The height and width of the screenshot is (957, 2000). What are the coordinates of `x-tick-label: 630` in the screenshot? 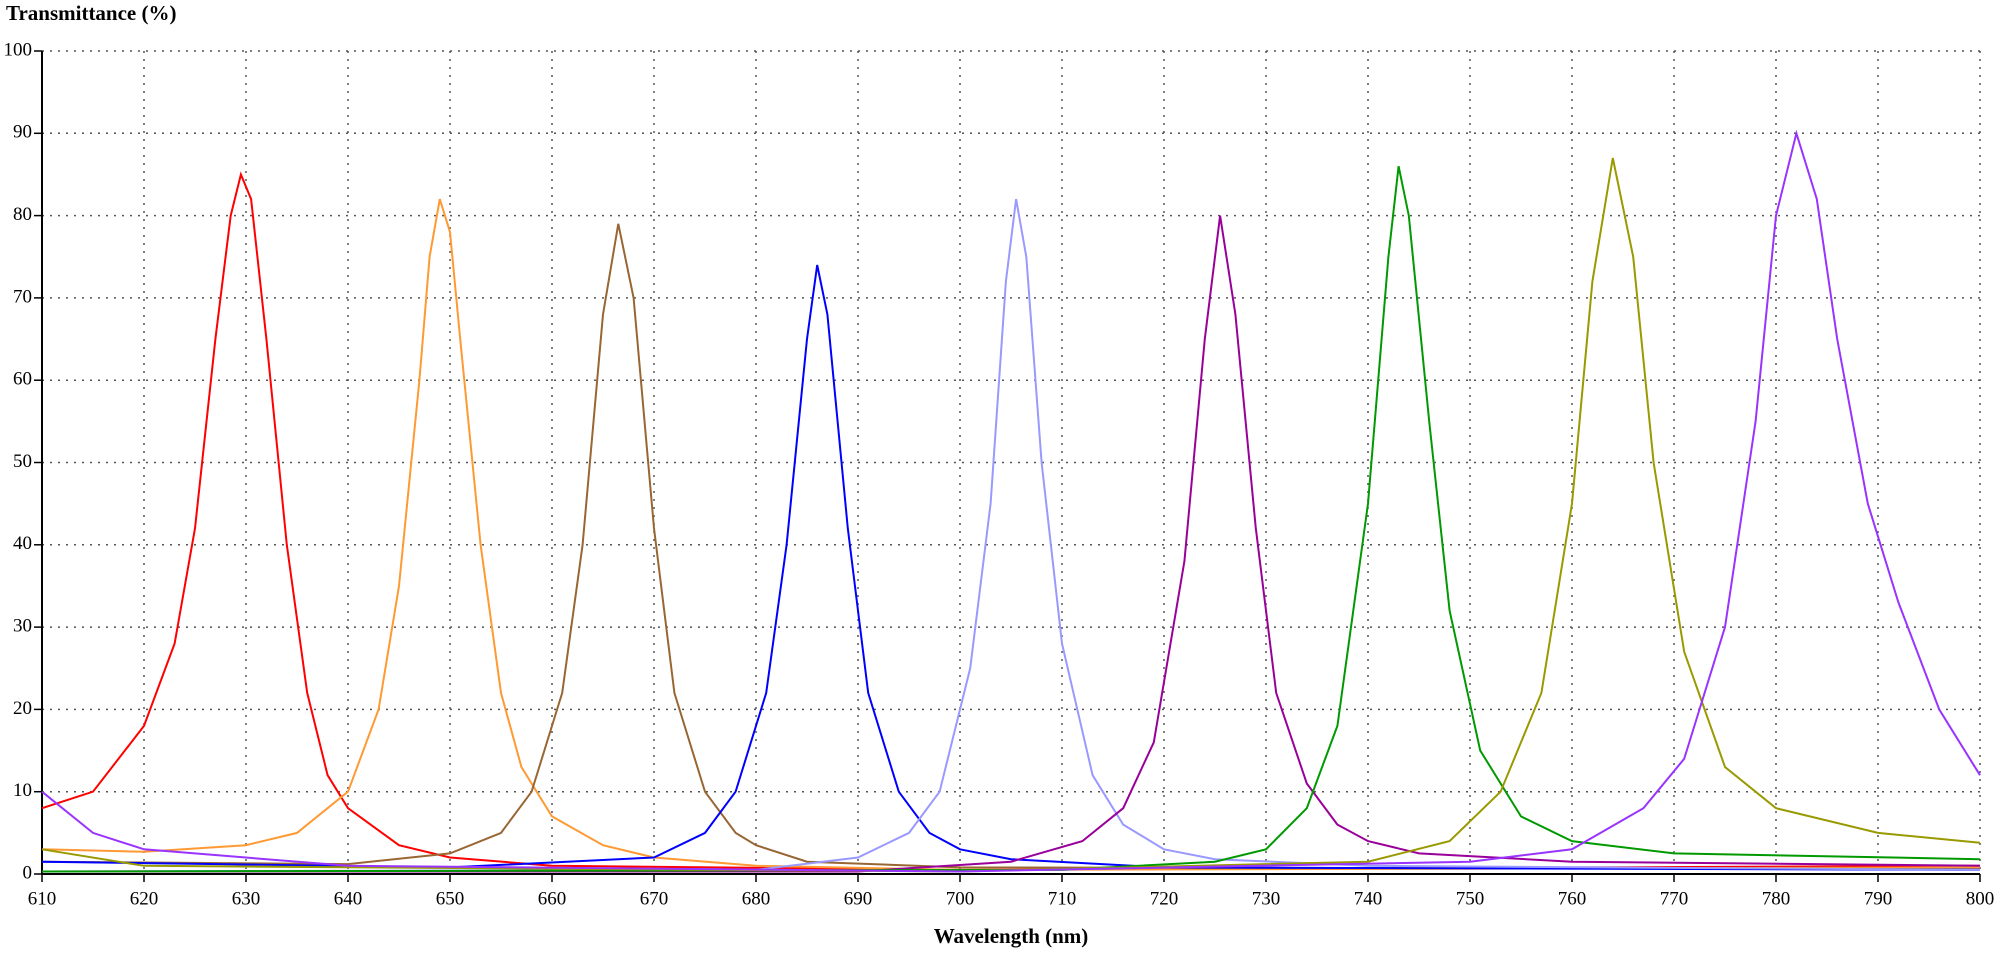 It's located at (246, 898).